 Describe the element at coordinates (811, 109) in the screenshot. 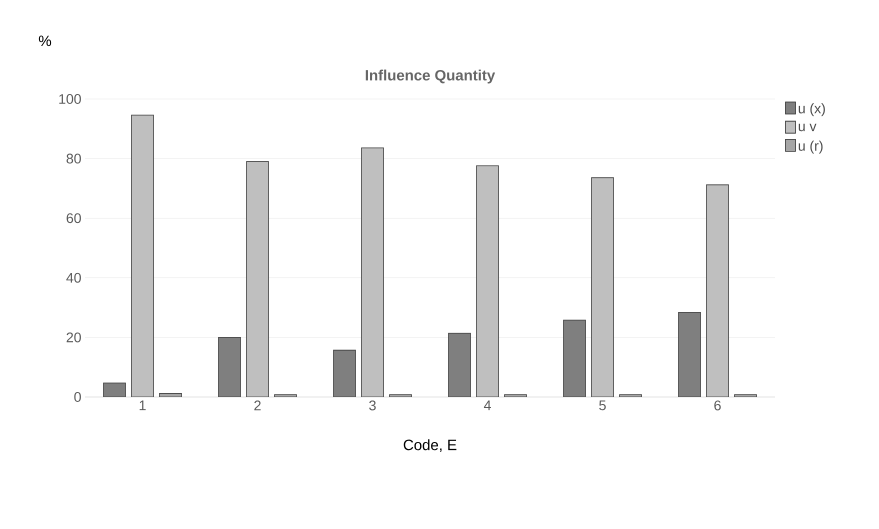

I see `legend-label: u (x)` at that location.